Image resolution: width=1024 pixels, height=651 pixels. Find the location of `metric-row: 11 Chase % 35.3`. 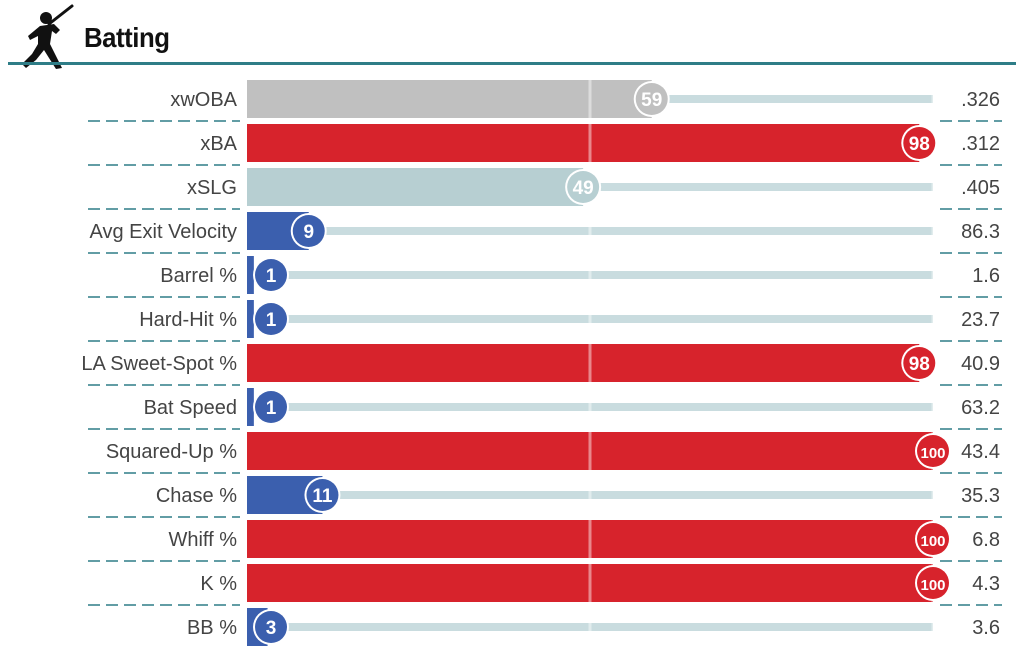

metric-row: 11 Chase % 35.3 is located at coordinates (545, 497).